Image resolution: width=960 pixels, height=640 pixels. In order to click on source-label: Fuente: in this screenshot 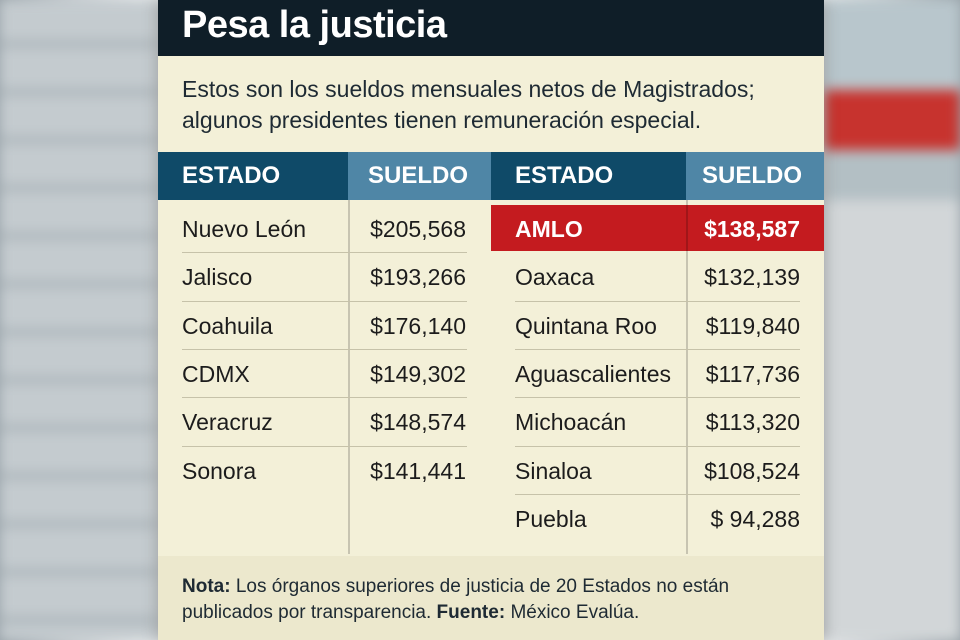, I will do `click(471, 612)`.